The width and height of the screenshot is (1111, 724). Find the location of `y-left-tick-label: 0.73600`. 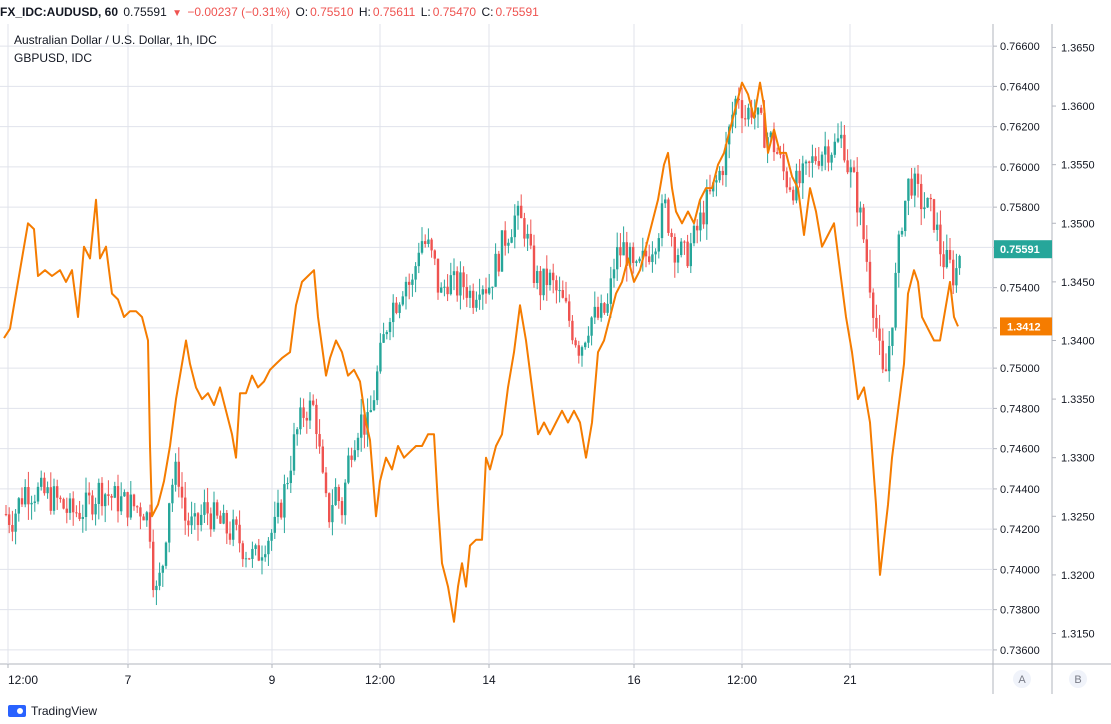

y-left-tick-label: 0.73600 is located at coordinates (1020, 651).